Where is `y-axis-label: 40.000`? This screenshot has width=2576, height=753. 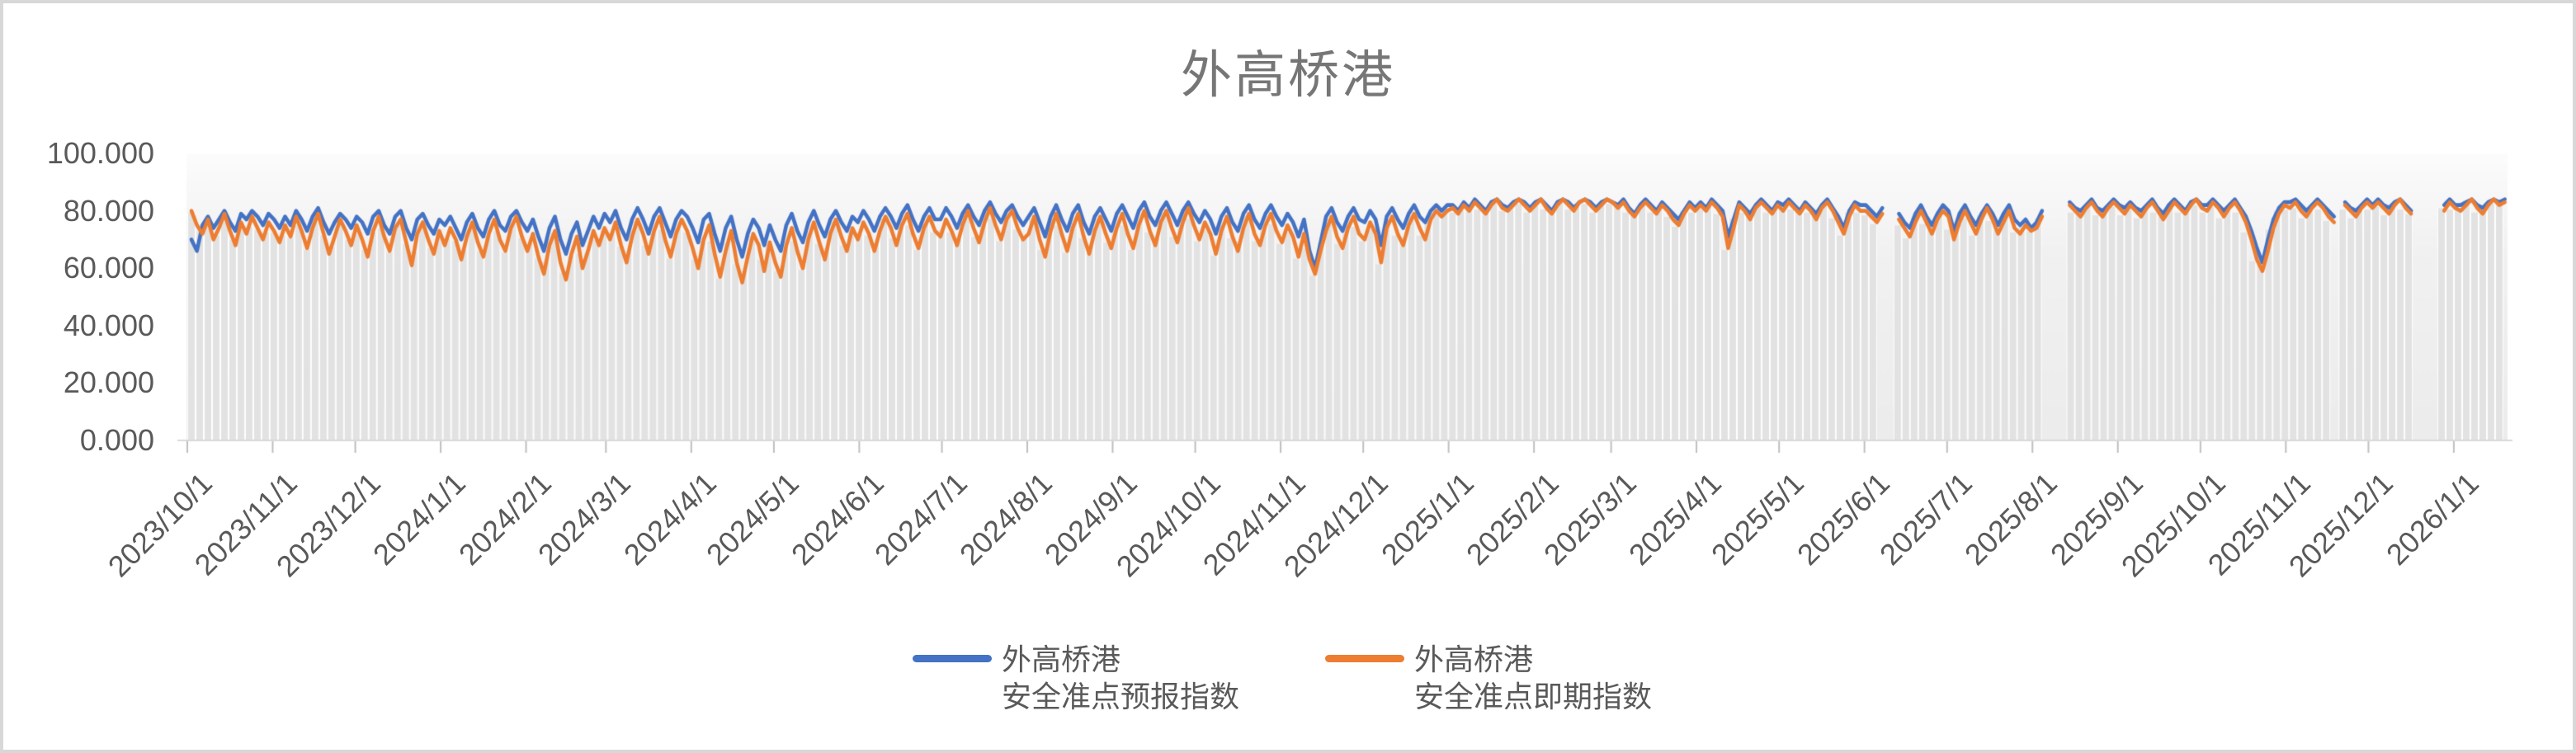
y-axis-label: 40.000 is located at coordinates (109, 325).